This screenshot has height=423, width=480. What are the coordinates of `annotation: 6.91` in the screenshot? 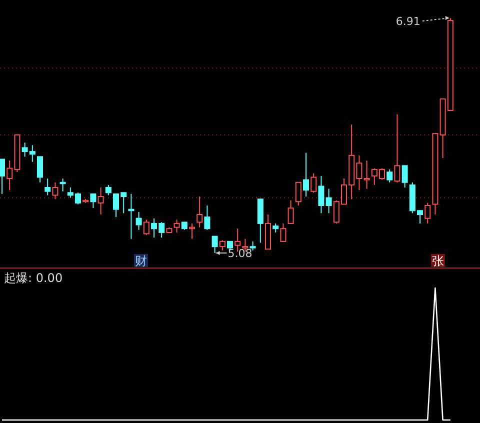 It's located at (408, 21).